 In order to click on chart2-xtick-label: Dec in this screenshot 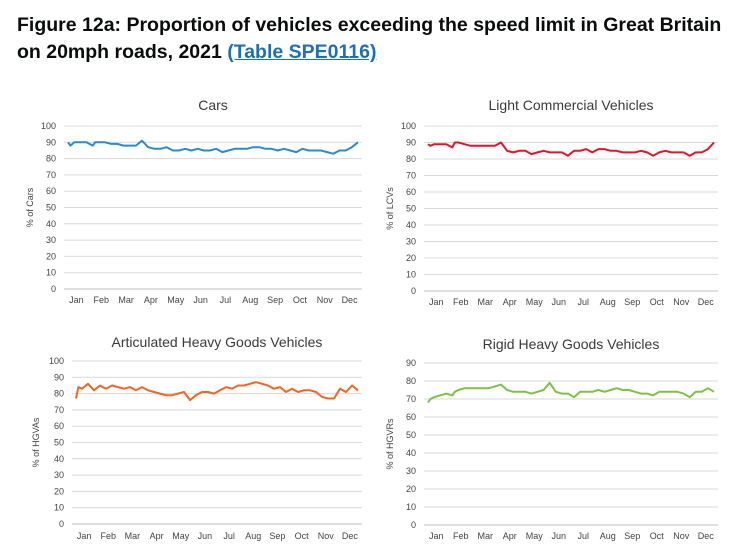, I will do `click(706, 302)`.